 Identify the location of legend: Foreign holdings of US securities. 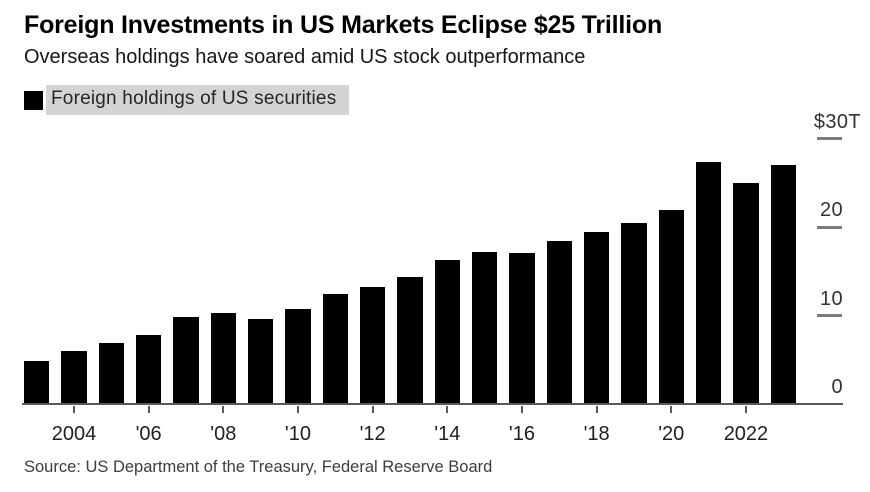
(187, 100).